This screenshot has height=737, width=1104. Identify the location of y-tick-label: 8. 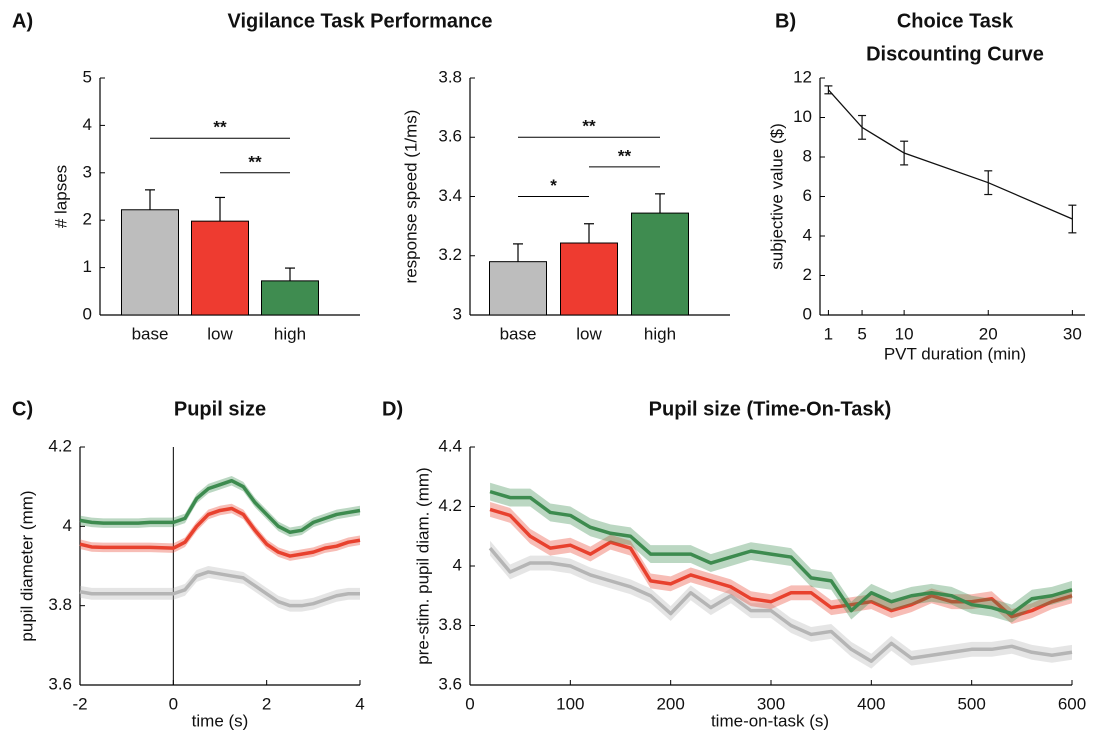
(807, 155).